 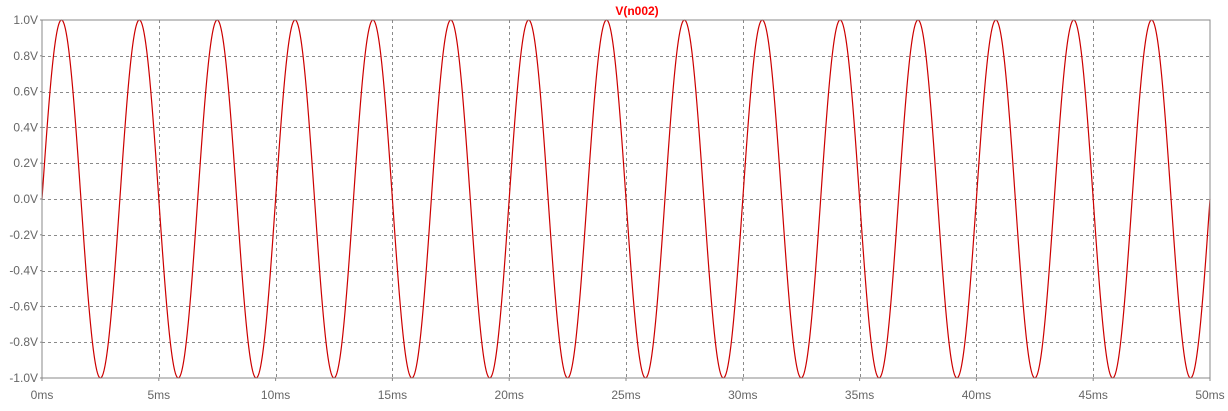 I want to click on y-tick-label: 0.8V, so click(x=25, y=56).